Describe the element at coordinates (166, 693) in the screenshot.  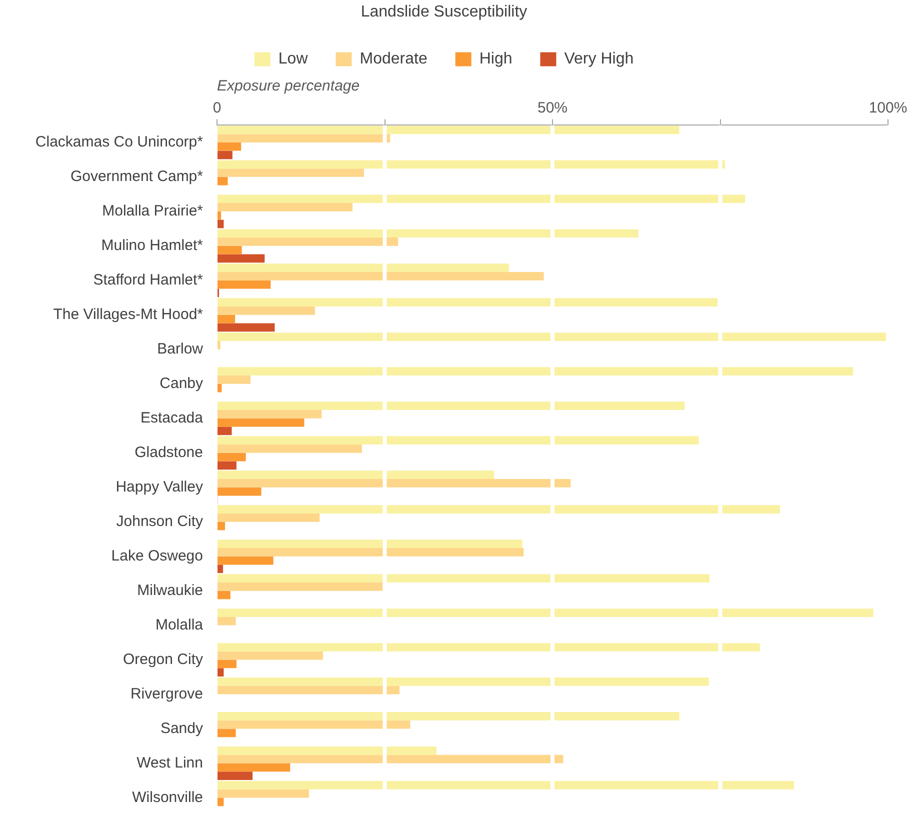
I see `y-tick-label: Rivergrove` at that location.